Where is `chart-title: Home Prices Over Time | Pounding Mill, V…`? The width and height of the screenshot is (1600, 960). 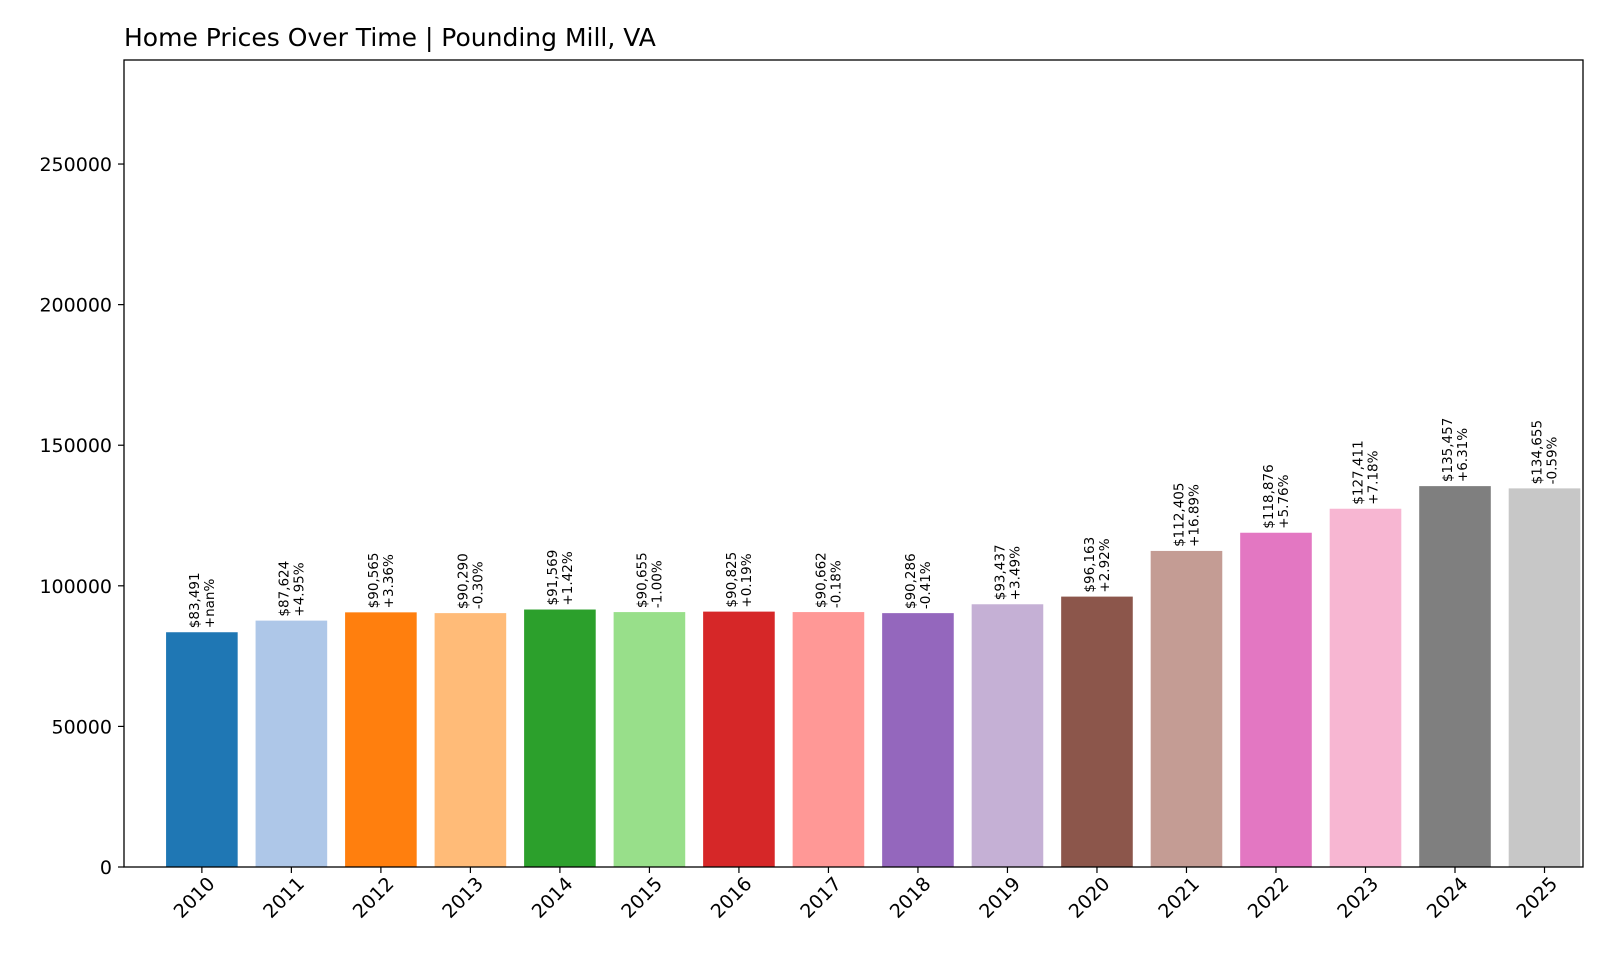 chart-title: Home Prices Over Time | Pounding Mill, V… is located at coordinates (390, 37).